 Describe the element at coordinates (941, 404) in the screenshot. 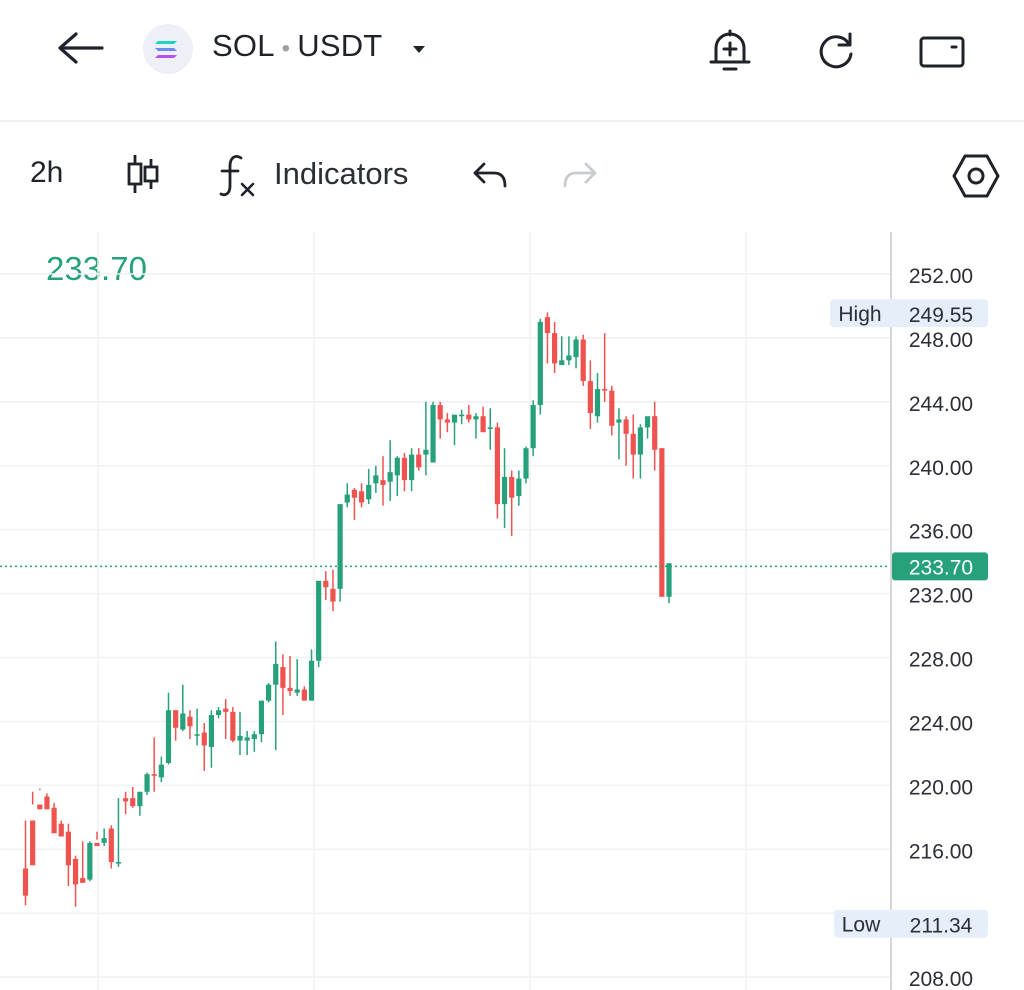

I see `y-axis-tick-label: 244.00` at that location.